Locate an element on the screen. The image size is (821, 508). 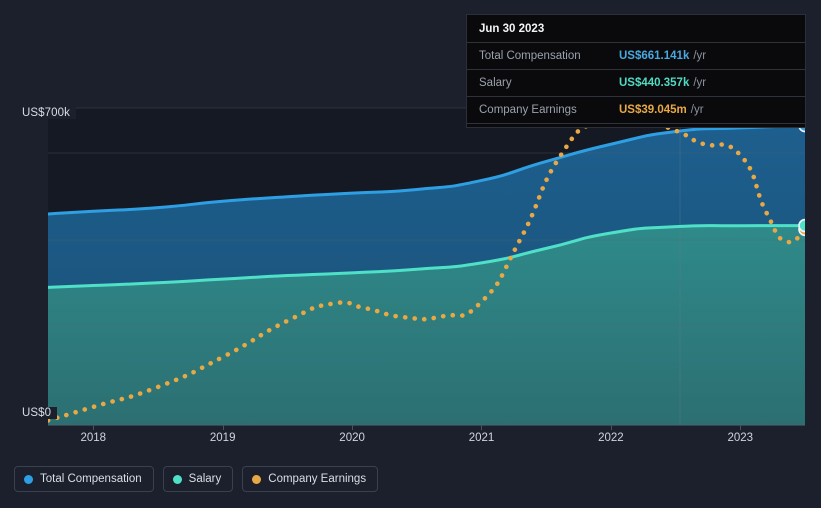
tooltip-row: Salary US$440.357k/yr is located at coordinates (636, 82).